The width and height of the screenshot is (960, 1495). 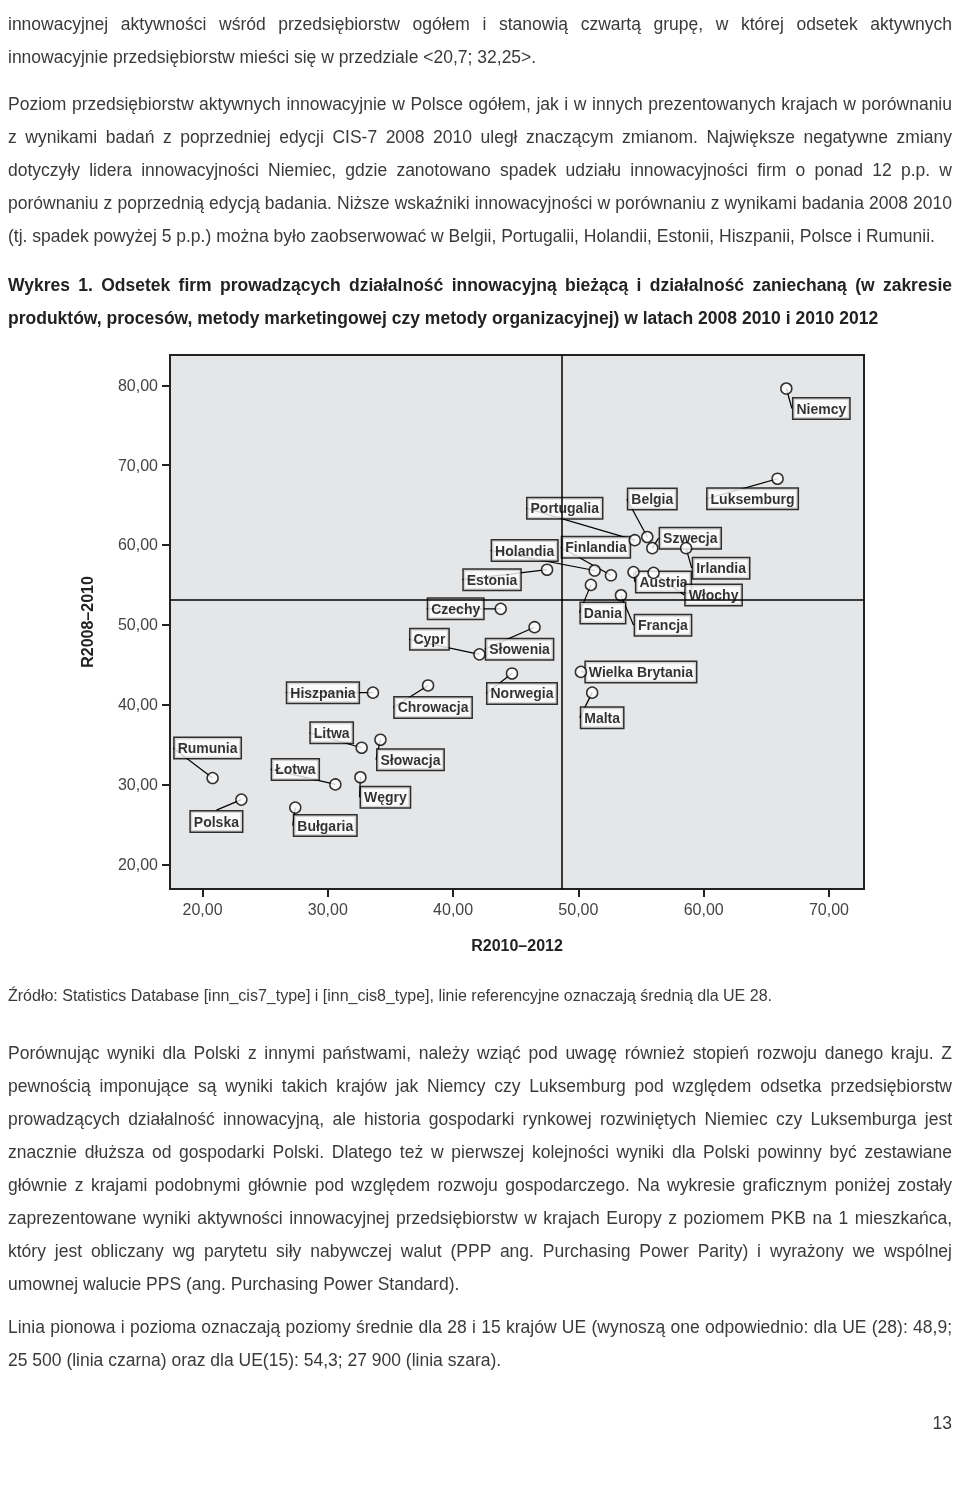 I want to click on y-tick-label: 40,00, so click(x=138, y=705).